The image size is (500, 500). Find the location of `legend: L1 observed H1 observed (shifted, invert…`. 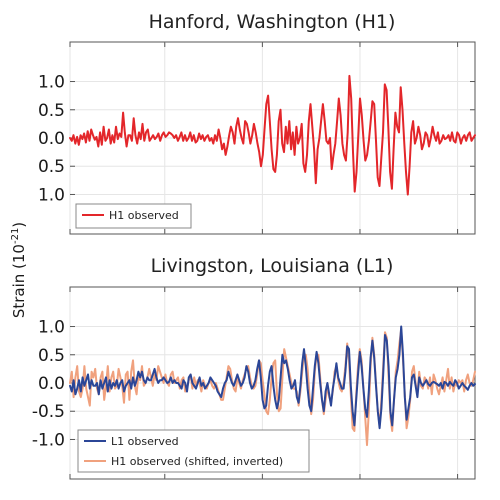

legend: L1 observed H1 observed (shifted, invert… is located at coordinates (193, 451).